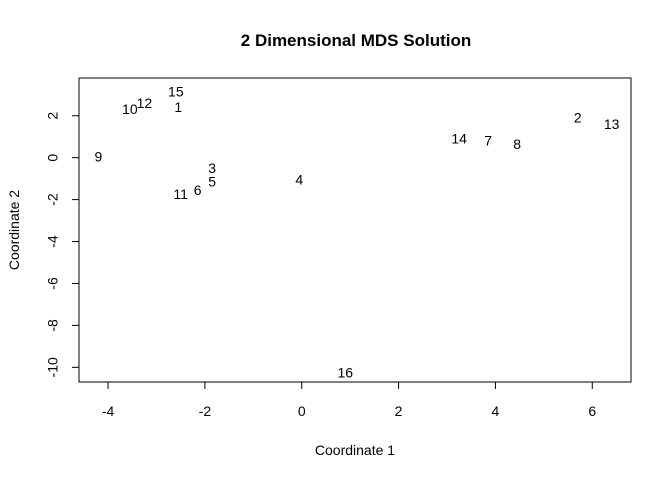 The image size is (672, 480). What do you see at coordinates (180, 194) in the screenshot?
I see `point-label-11: 11` at bounding box center [180, 194].